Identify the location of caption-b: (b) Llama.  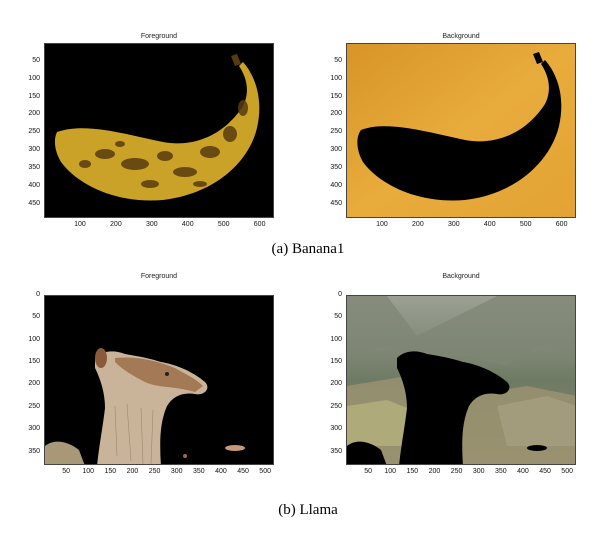
(308, 510).